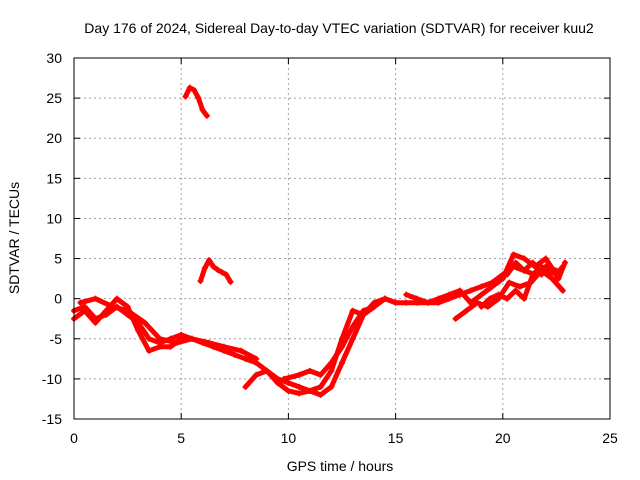  I want to click on y-tick-label: 0, so click(58, 299).